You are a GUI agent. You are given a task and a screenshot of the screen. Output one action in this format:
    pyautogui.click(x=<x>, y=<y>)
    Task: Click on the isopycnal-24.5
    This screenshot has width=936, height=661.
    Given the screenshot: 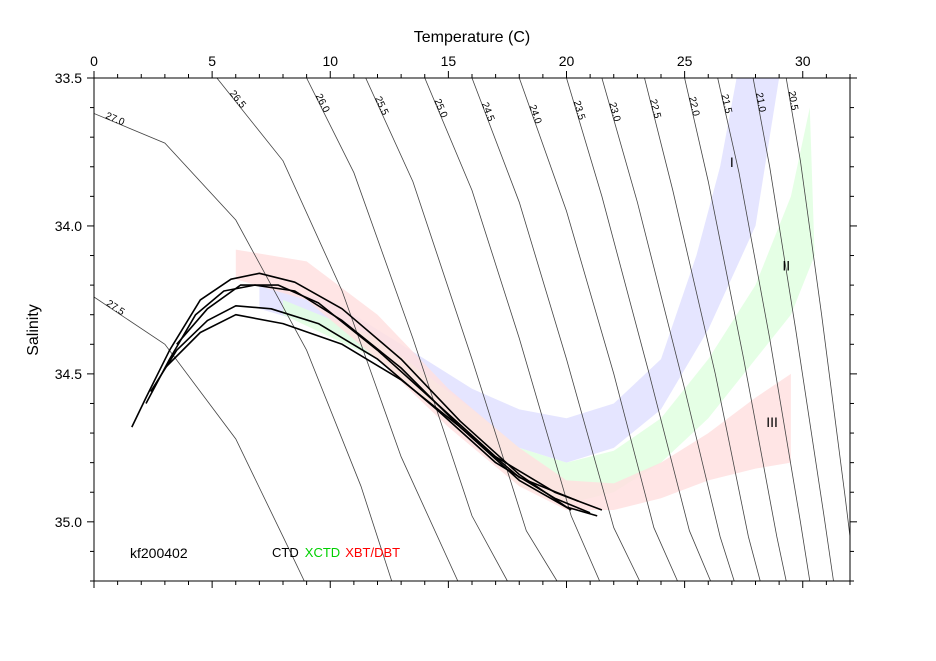 What is the action you would take?
    pyautogui.click(x=556, y=329)
    